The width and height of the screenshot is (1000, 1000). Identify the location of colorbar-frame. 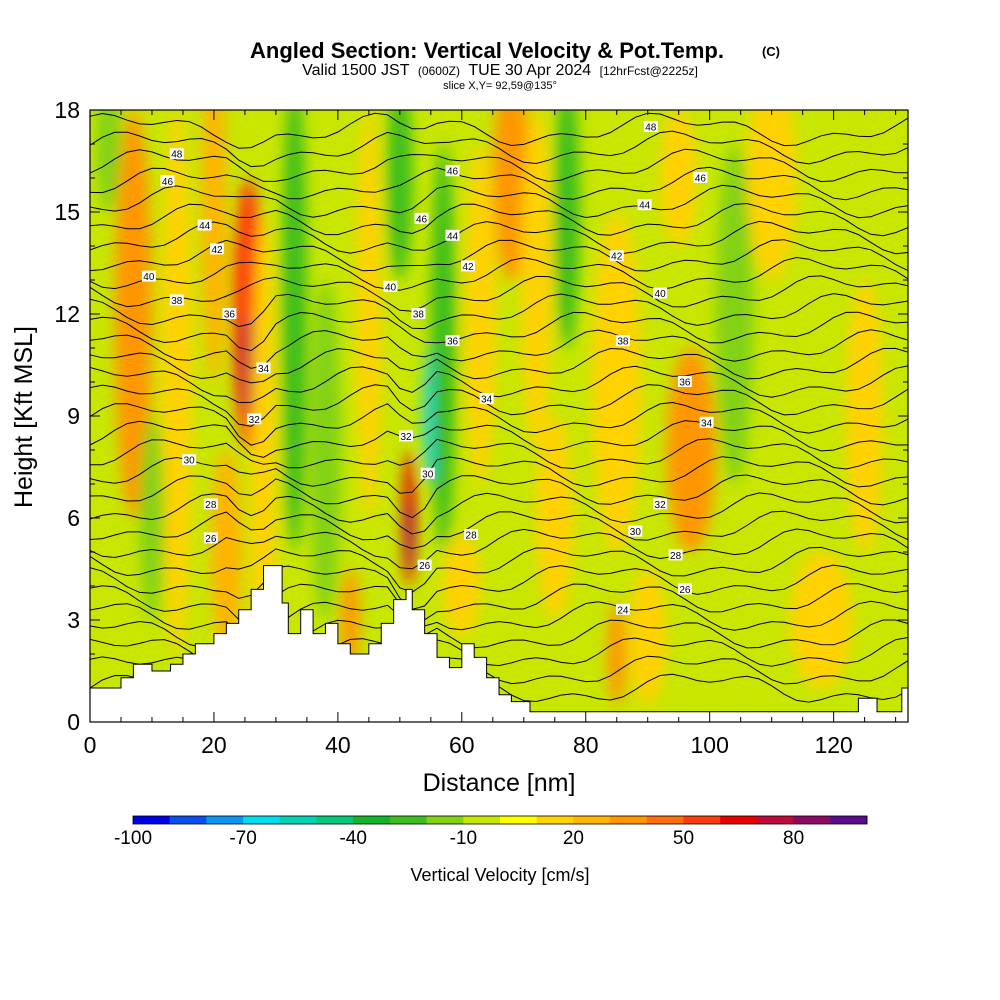
(500, 820).